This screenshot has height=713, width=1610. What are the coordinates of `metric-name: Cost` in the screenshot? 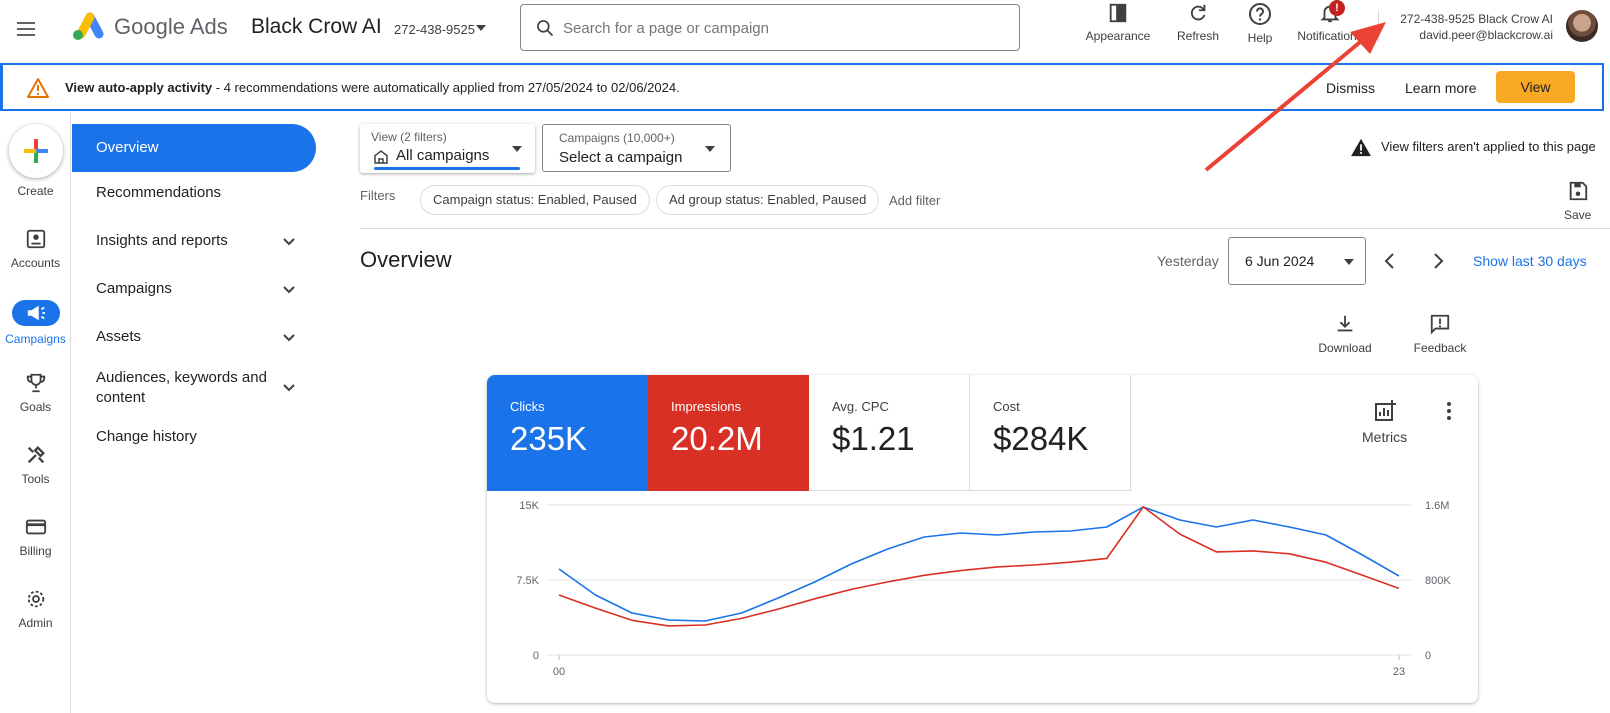 It's located at (1006, 406).